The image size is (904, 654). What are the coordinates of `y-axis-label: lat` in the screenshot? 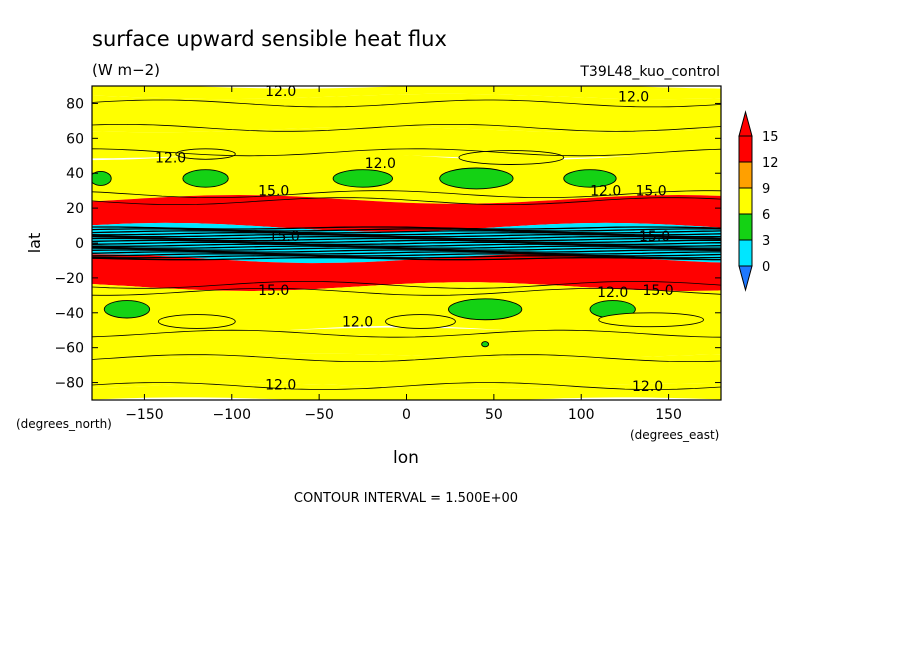 It's located at (34, 243).